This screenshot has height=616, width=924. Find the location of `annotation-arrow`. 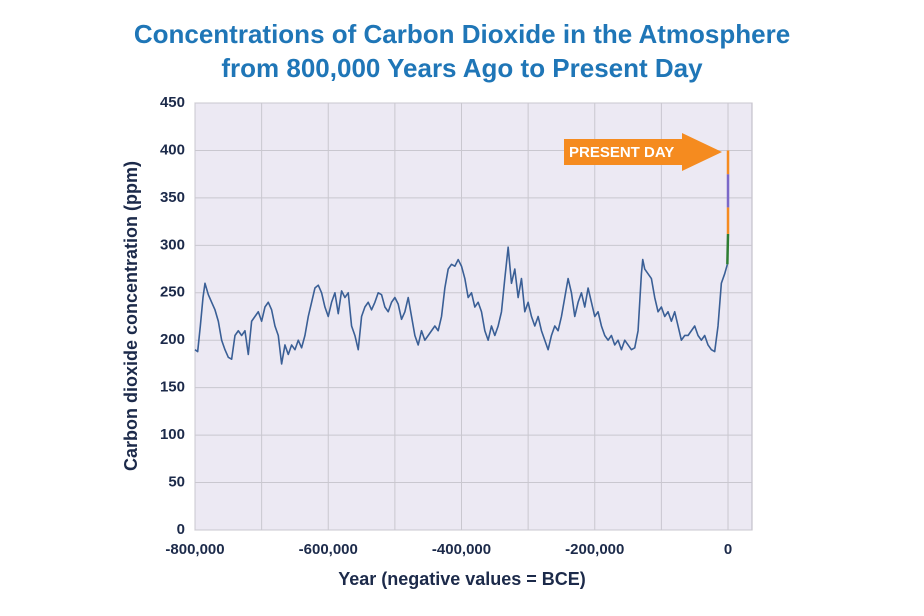

annotation-arrow is located at coordinates (643, 152).